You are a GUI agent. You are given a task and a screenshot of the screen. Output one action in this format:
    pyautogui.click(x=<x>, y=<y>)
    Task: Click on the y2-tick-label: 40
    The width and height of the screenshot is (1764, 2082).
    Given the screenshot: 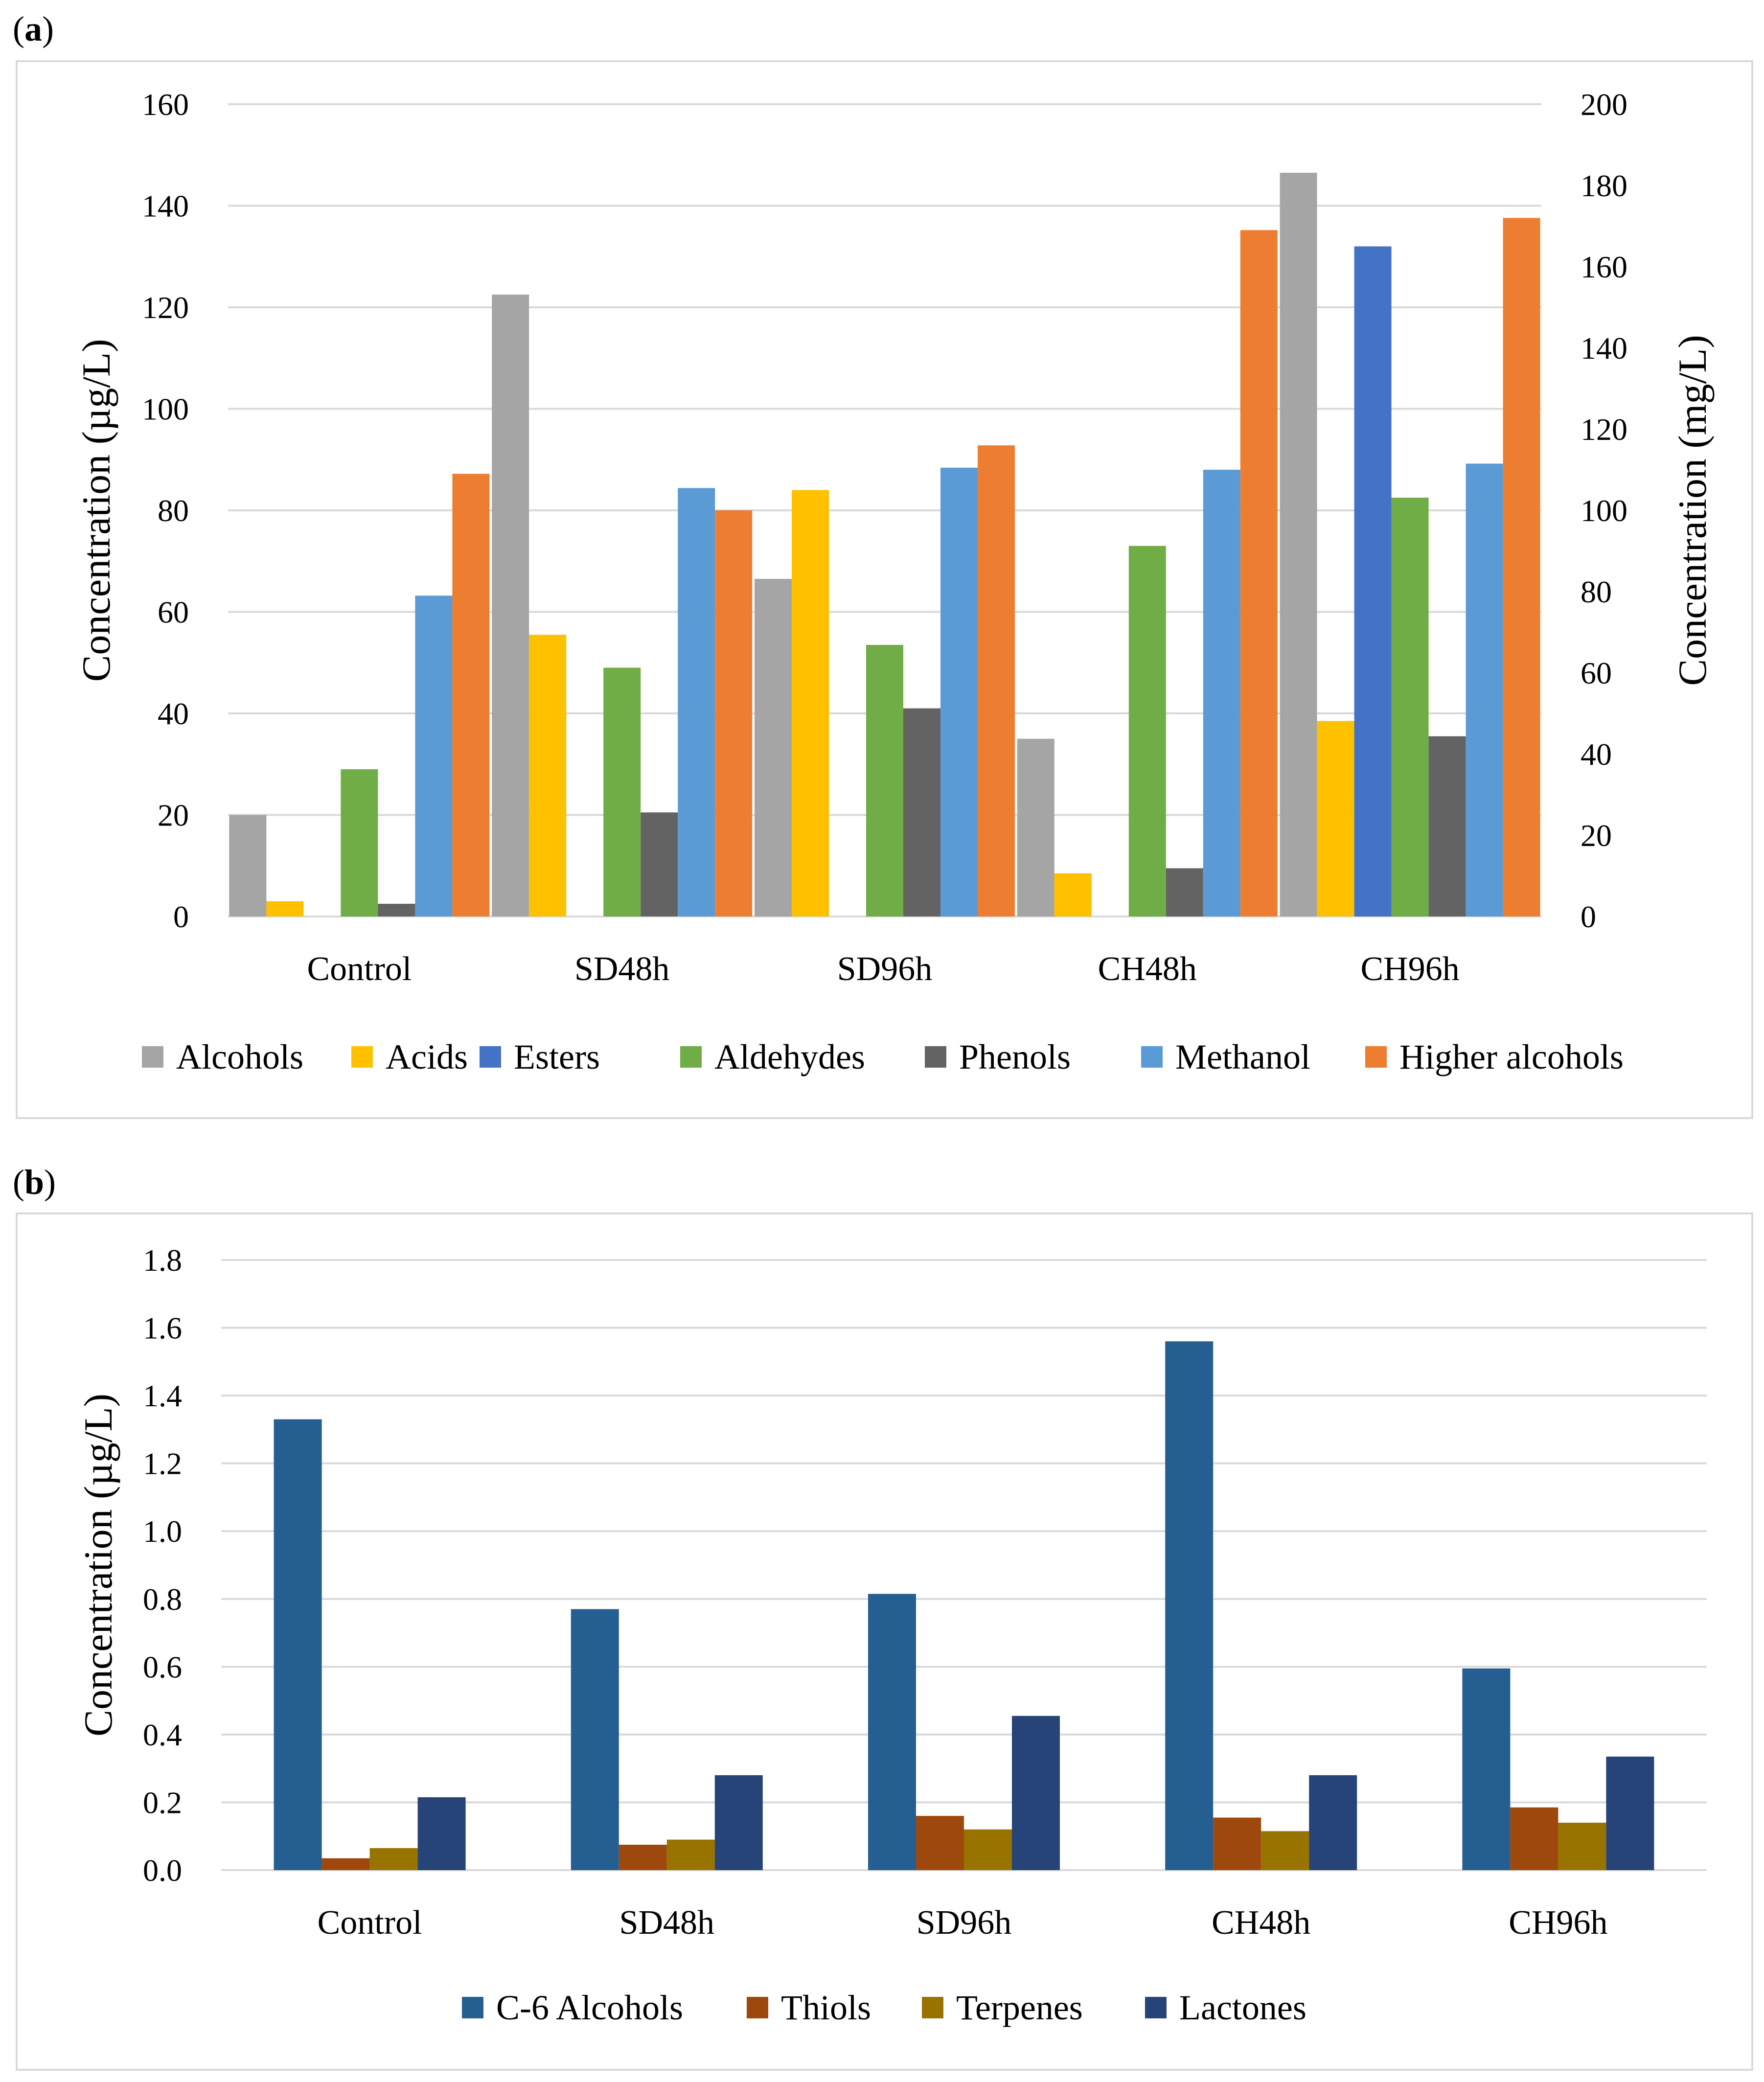 What is the action you would take?
    pyautogui.click(x=1596, y=754)
    